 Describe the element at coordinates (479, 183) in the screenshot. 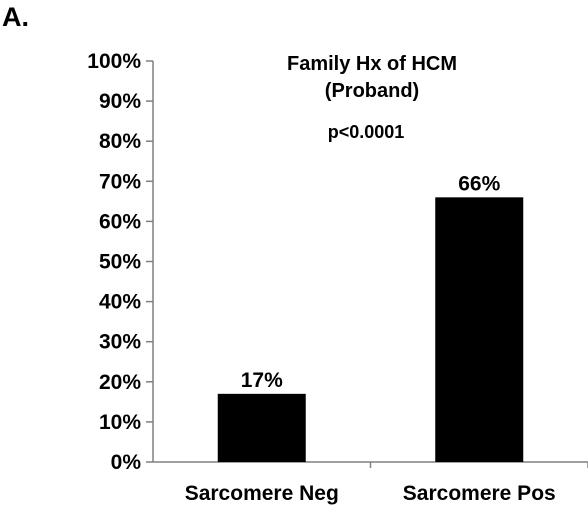

I see `bar-data-label: 66%` at that location.